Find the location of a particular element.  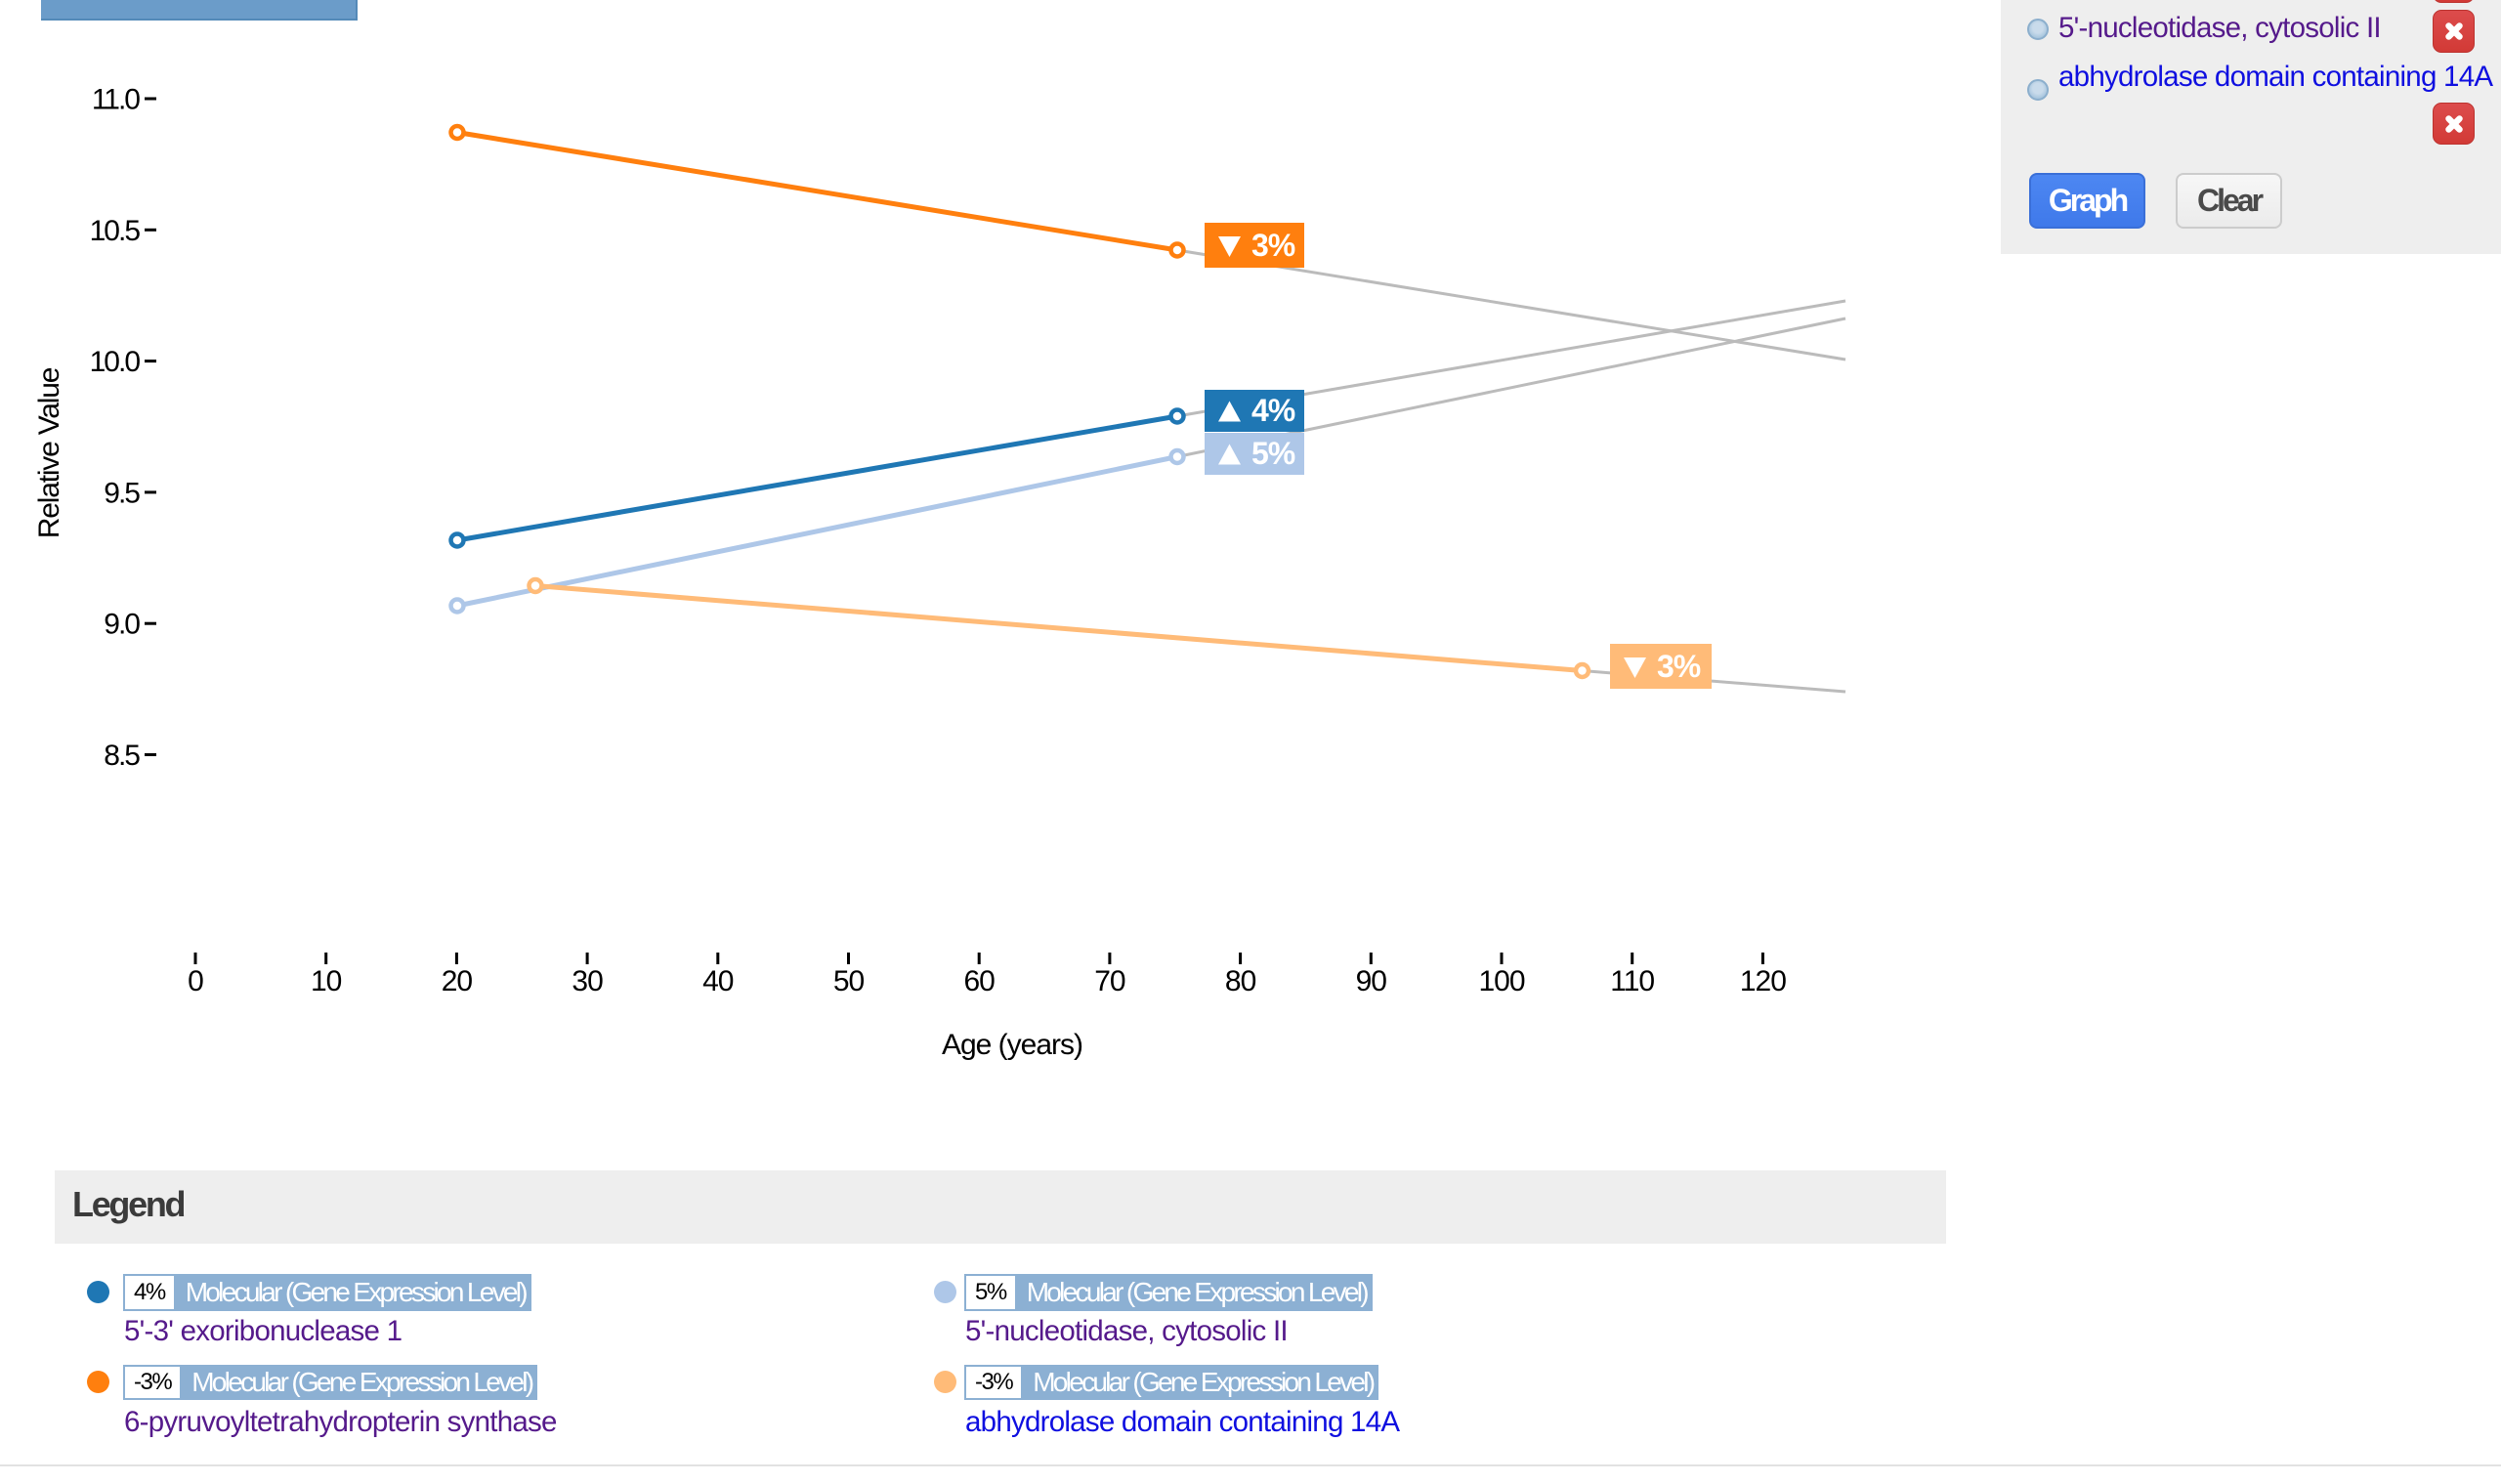

svg-text: 10.0 is located at coordinates (115, 362).